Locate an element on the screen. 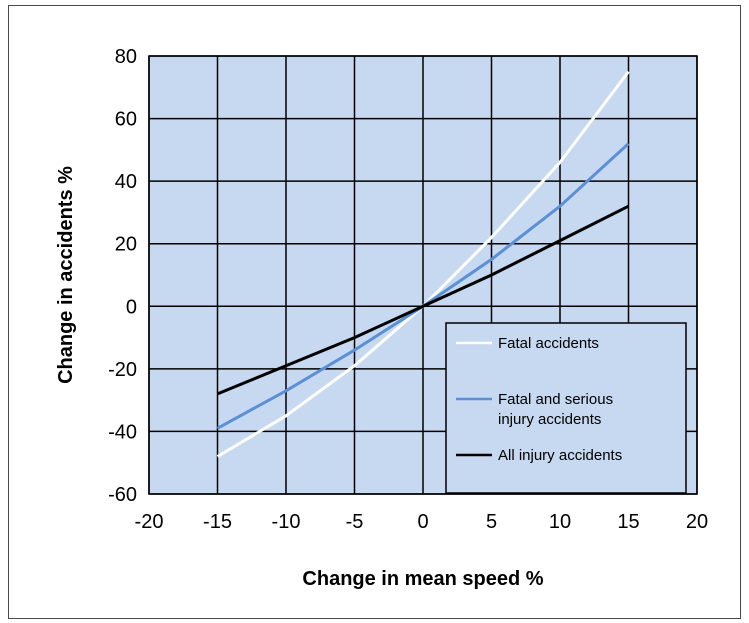 This screenshot has width=749, height=623. legend-box is located at coordinates (566, 408).